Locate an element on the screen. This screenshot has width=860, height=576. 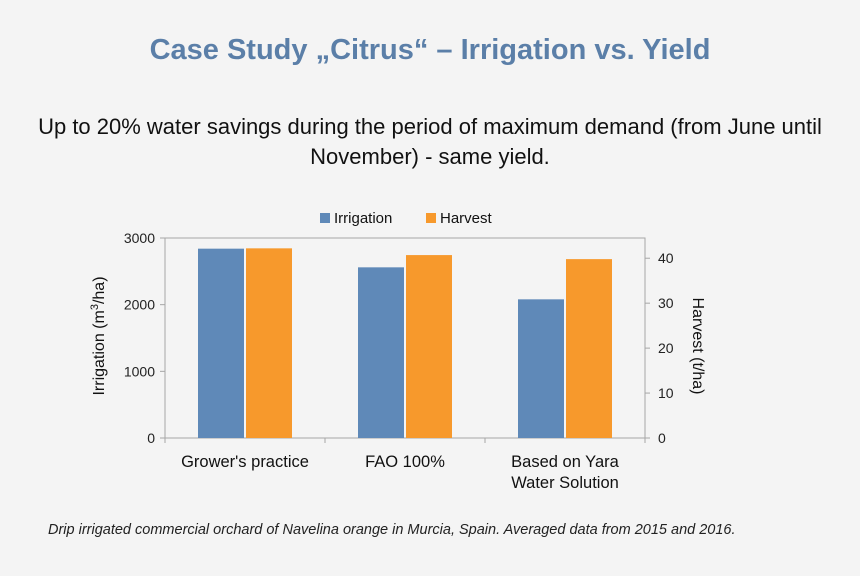
x-axis-category-label: Water Solution is located at coordinates (565, 483).